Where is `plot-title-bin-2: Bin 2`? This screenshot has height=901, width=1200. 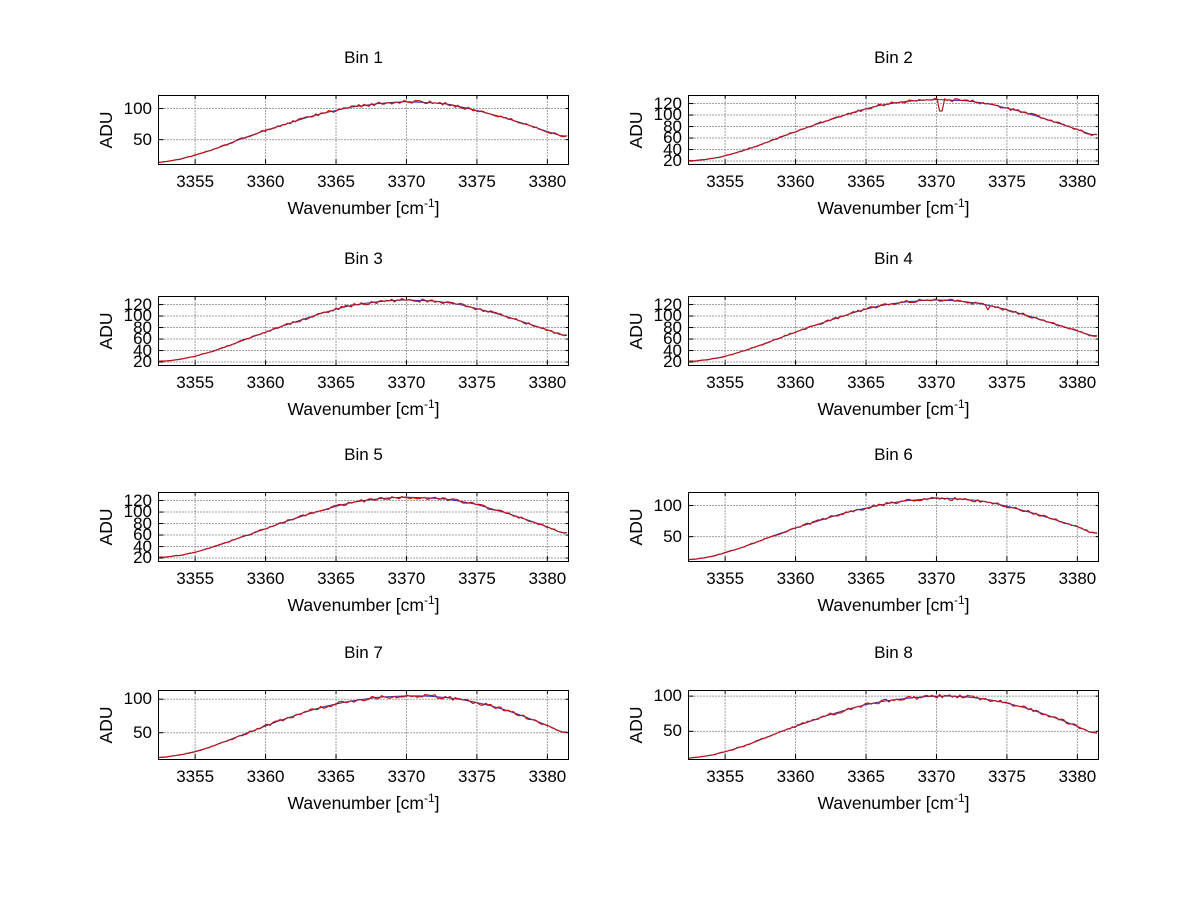
plot-title-bin-2: Bin 2 is located at coordinates (893, 57).